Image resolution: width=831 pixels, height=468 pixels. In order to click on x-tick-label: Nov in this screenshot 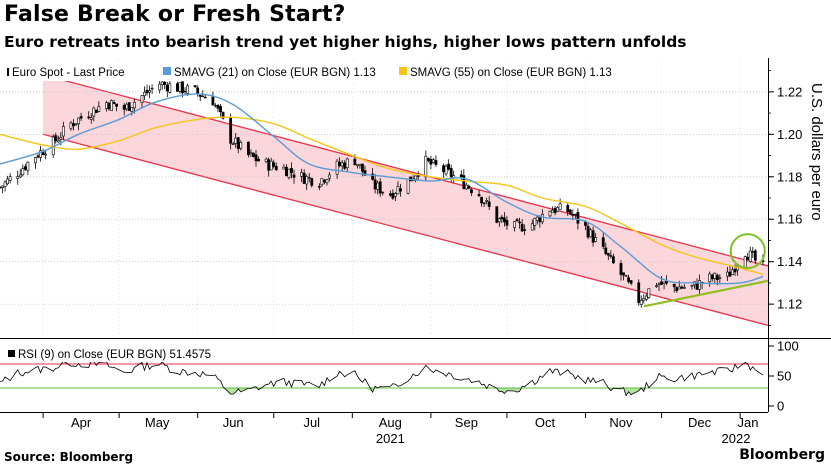, I will do `click(621, 422)`.